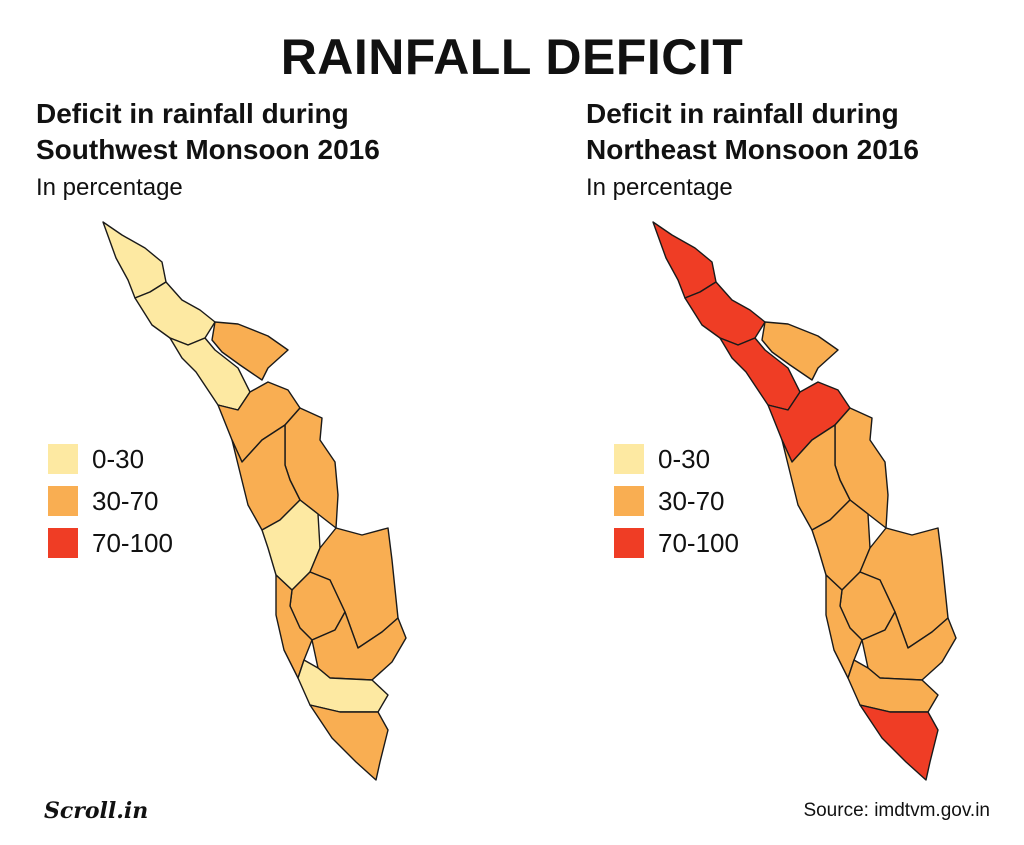 This screenshot has width=1024, height=845. Describe the element at coordinates (512, 57) in the screenshot. I see `page-title: RAINFALL DEFICIT` at that location.